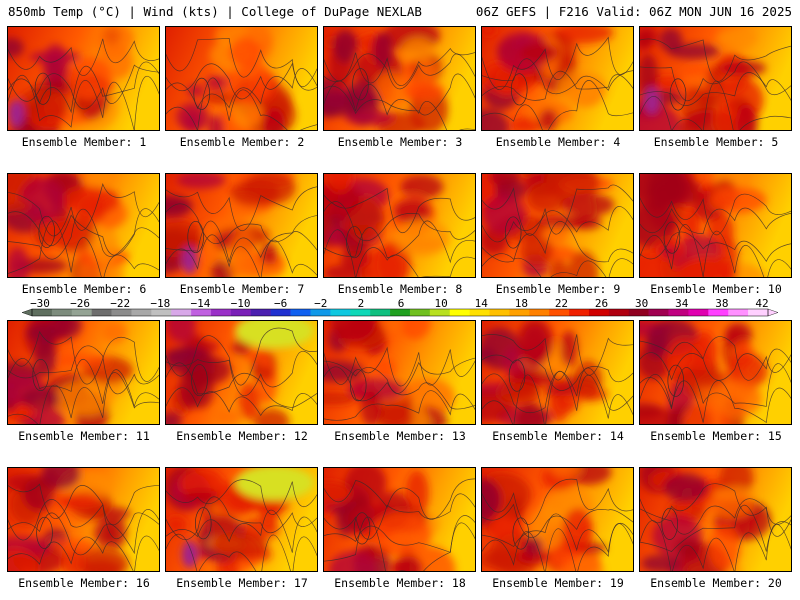 This screenshot has width=800, height=600. Describe the element at coordinates (84, 436) in the screenshot. I see `ensemble-member-label: Ensemble Member: 11` at that location.